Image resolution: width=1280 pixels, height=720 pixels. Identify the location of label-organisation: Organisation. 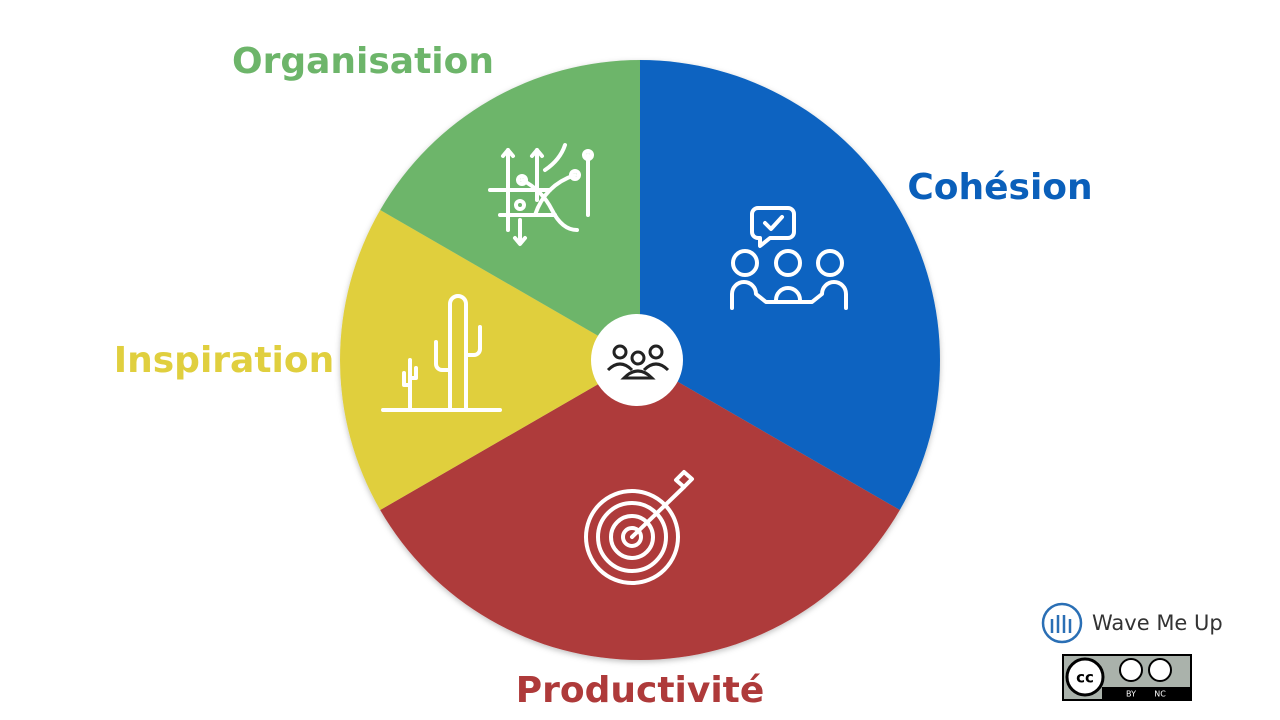
(363, 61).